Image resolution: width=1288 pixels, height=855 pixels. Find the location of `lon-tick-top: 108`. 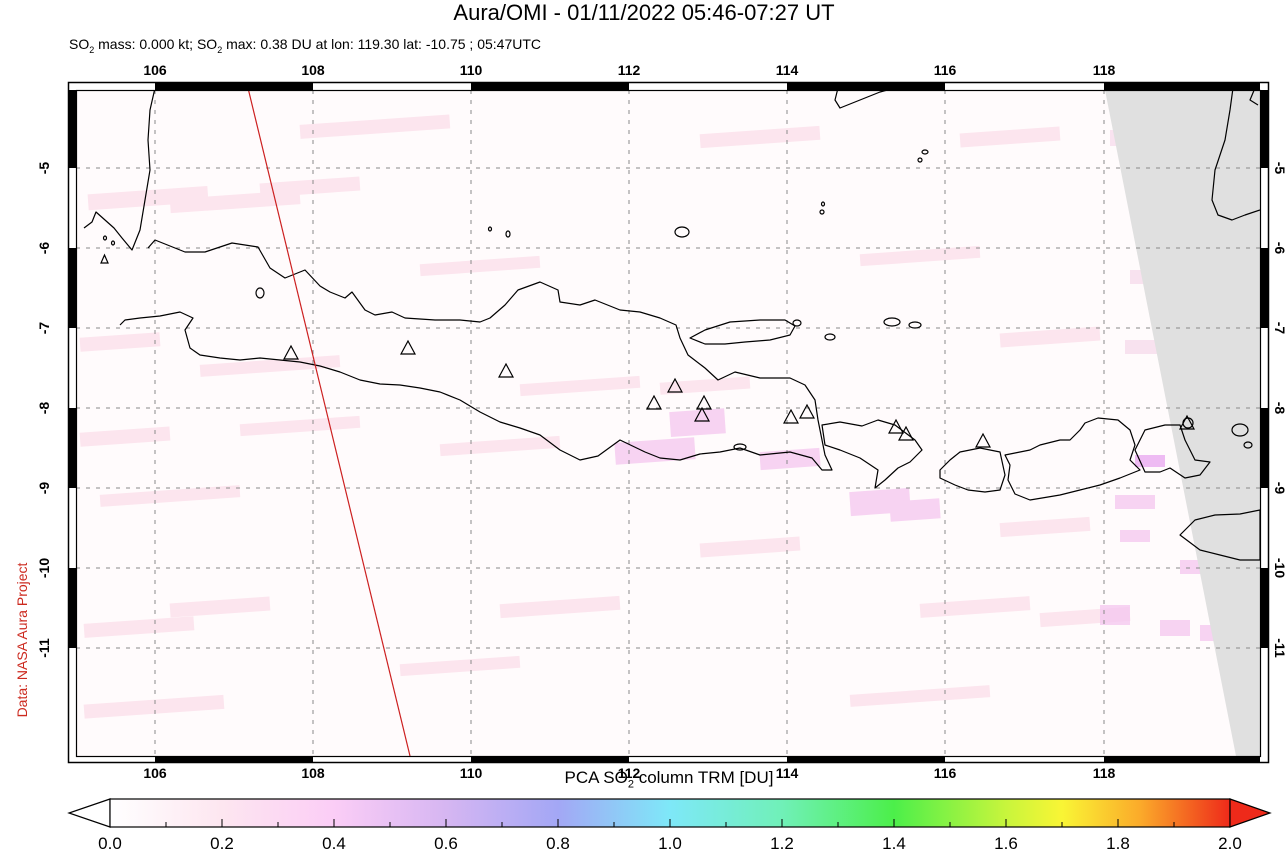

lon-tick-top: 108 is located at coordinates (313, 70).